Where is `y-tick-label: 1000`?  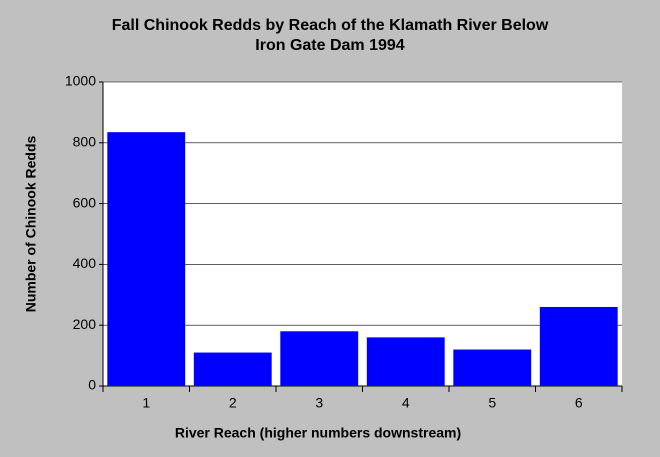 y-tick-label: 1000 is located at coordinates (80, 81).